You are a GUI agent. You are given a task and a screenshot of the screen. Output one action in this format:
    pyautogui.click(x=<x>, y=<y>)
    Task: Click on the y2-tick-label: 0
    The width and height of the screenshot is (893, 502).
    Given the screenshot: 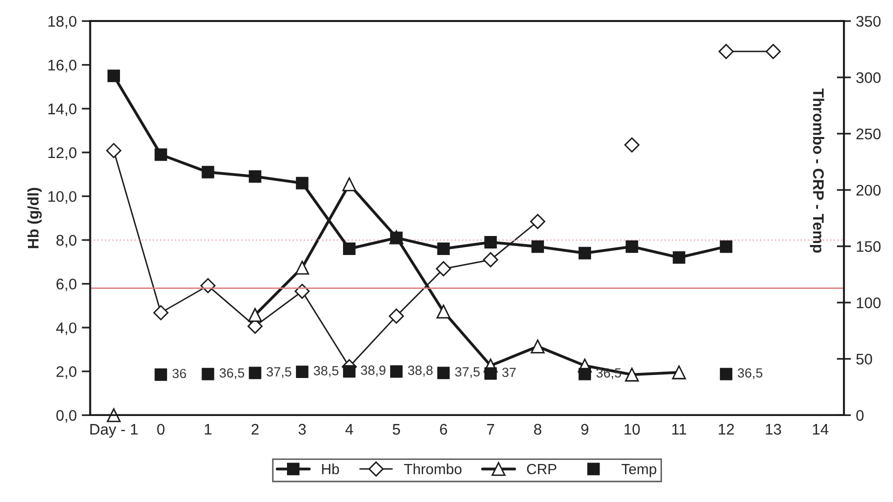 What is the action you would take?
    pyautogui.click(x=860, y=415)
    